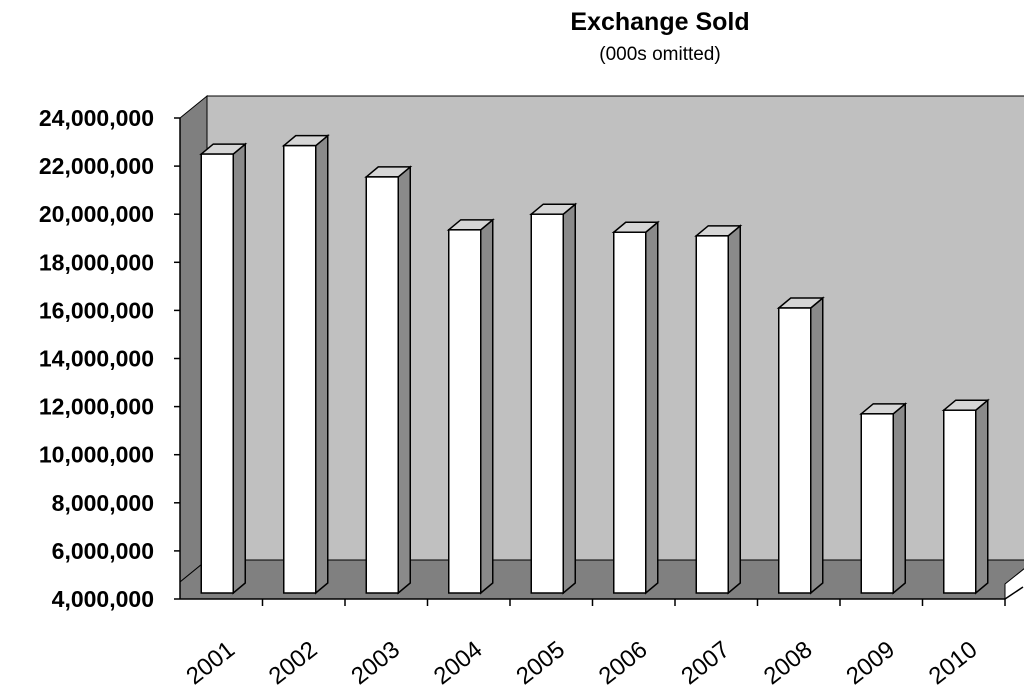 This screenshot has width=1024, height=686. Describe the element at coordinates (103, 503) in the screenshot. I see `y-tick-label: 8,000,000` at that location.